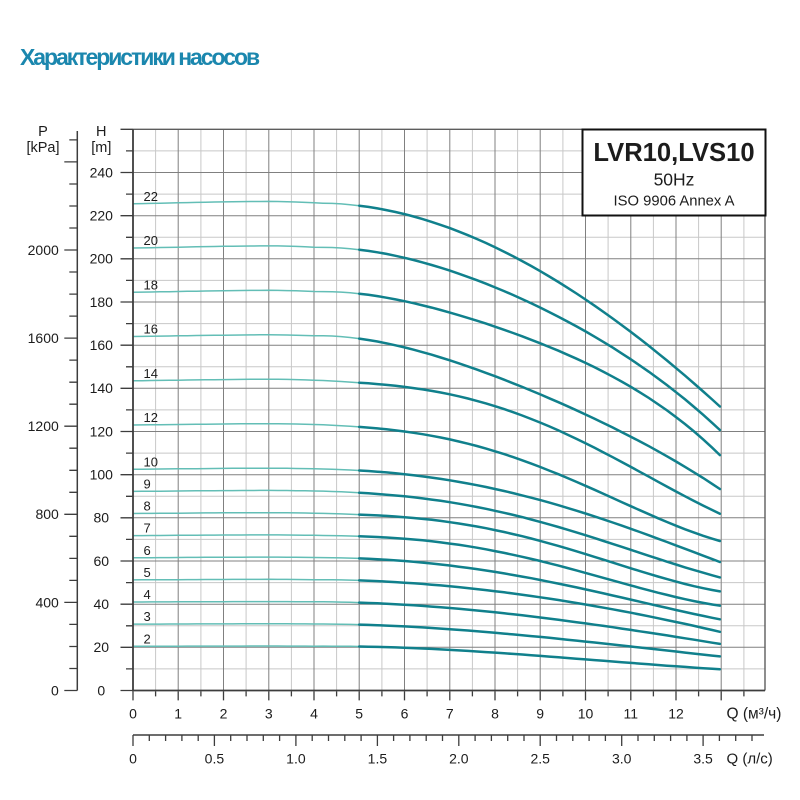 The height and width of the screenshot is (800, 800). What do you see at coordinates (102, 561) in the screenshot?
I see `svg-text: 60` at bounding box center [102, 561].